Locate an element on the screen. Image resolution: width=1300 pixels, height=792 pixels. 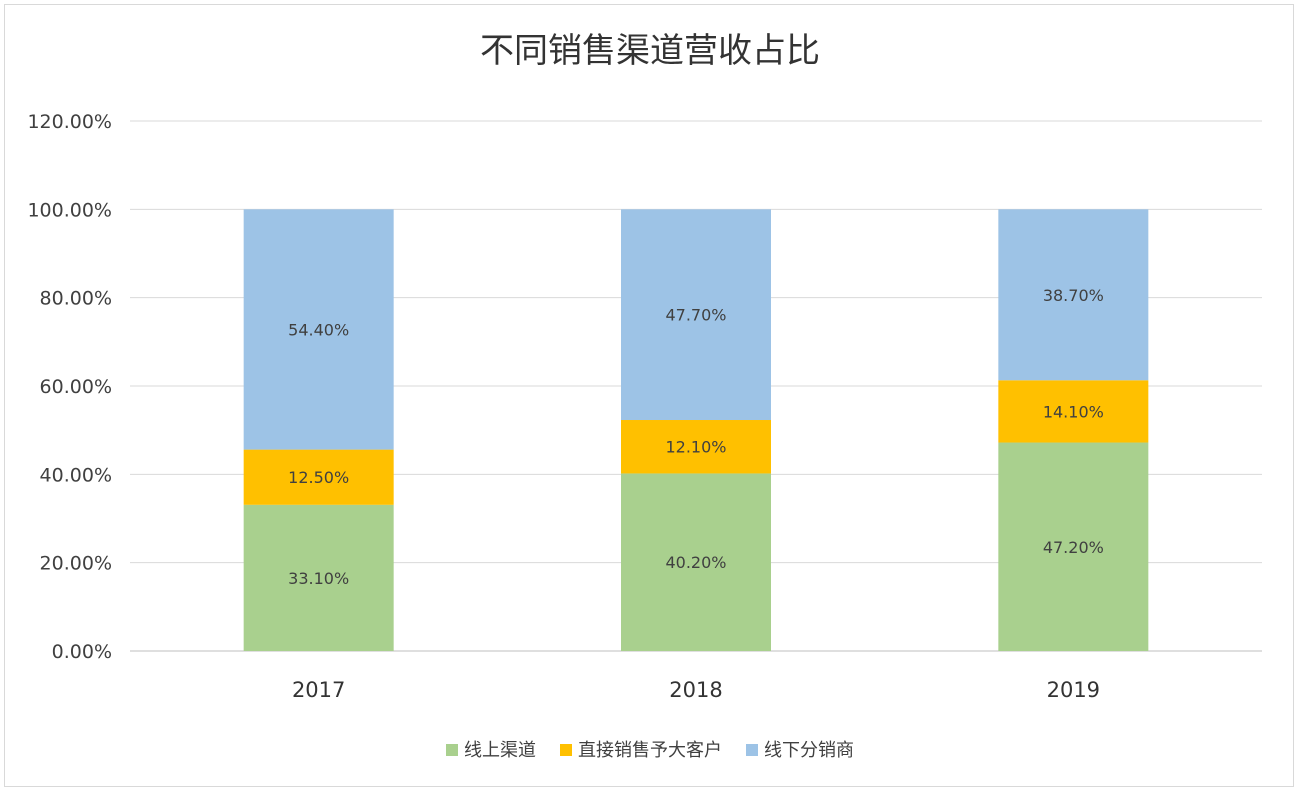
data-label: 33.10% is located at coordinates (318, 578).